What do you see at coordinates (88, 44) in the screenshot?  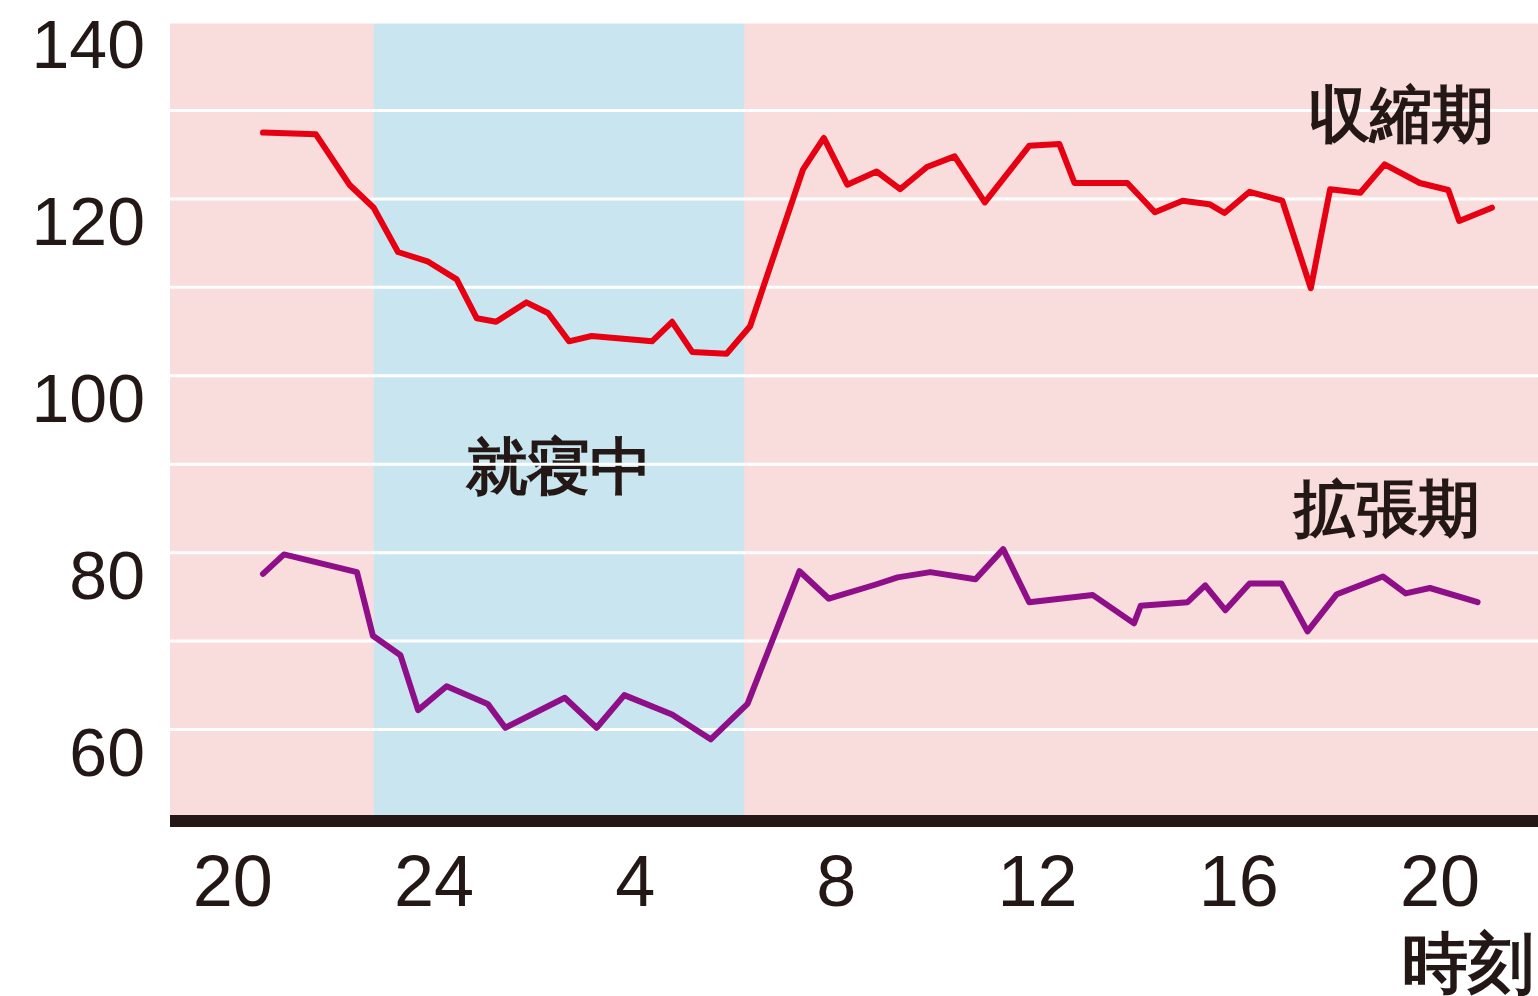 I see `y-tick-label: 140` at bounding box center [88, 44].